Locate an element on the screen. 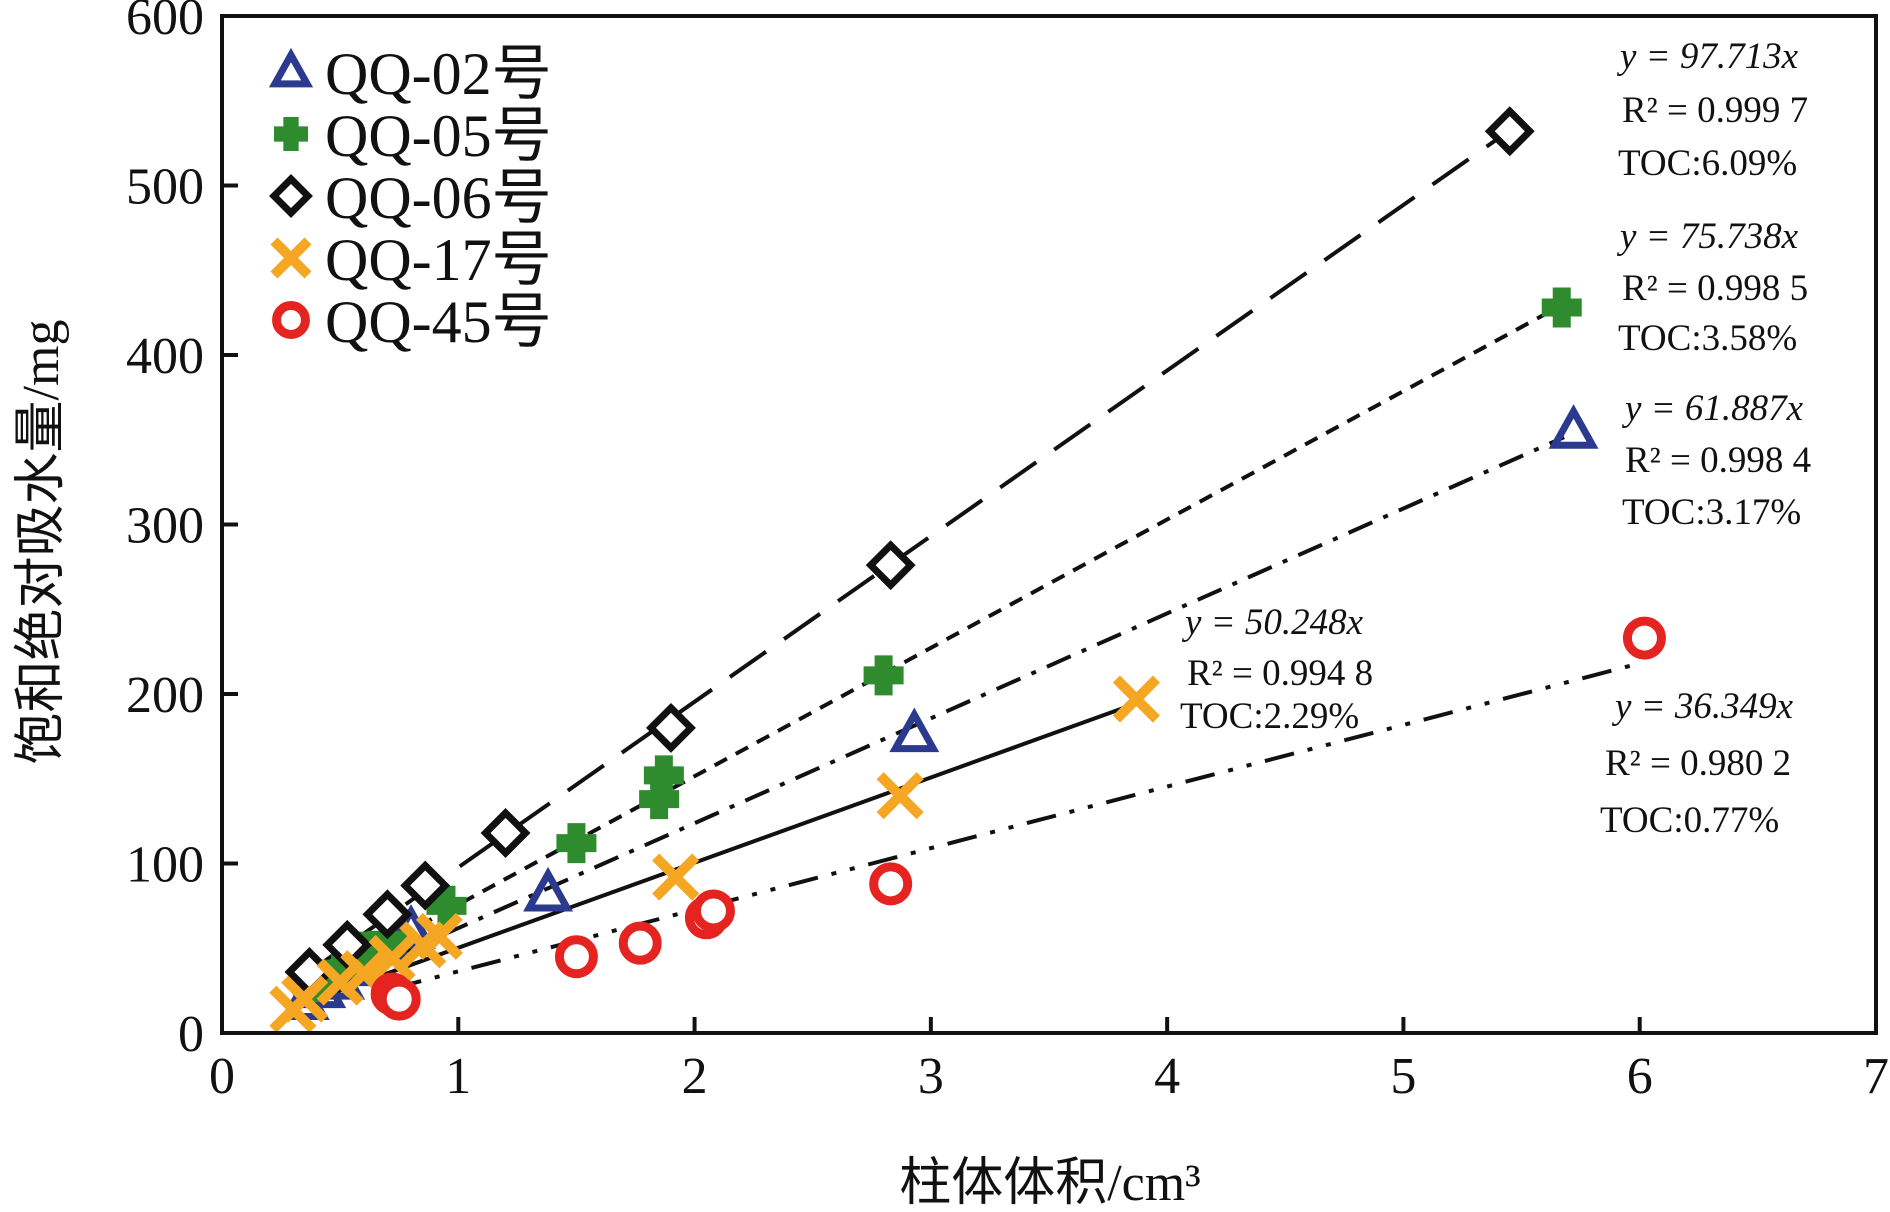  toc-value: TOC:6.09% is located at coordinates (1707, 163).